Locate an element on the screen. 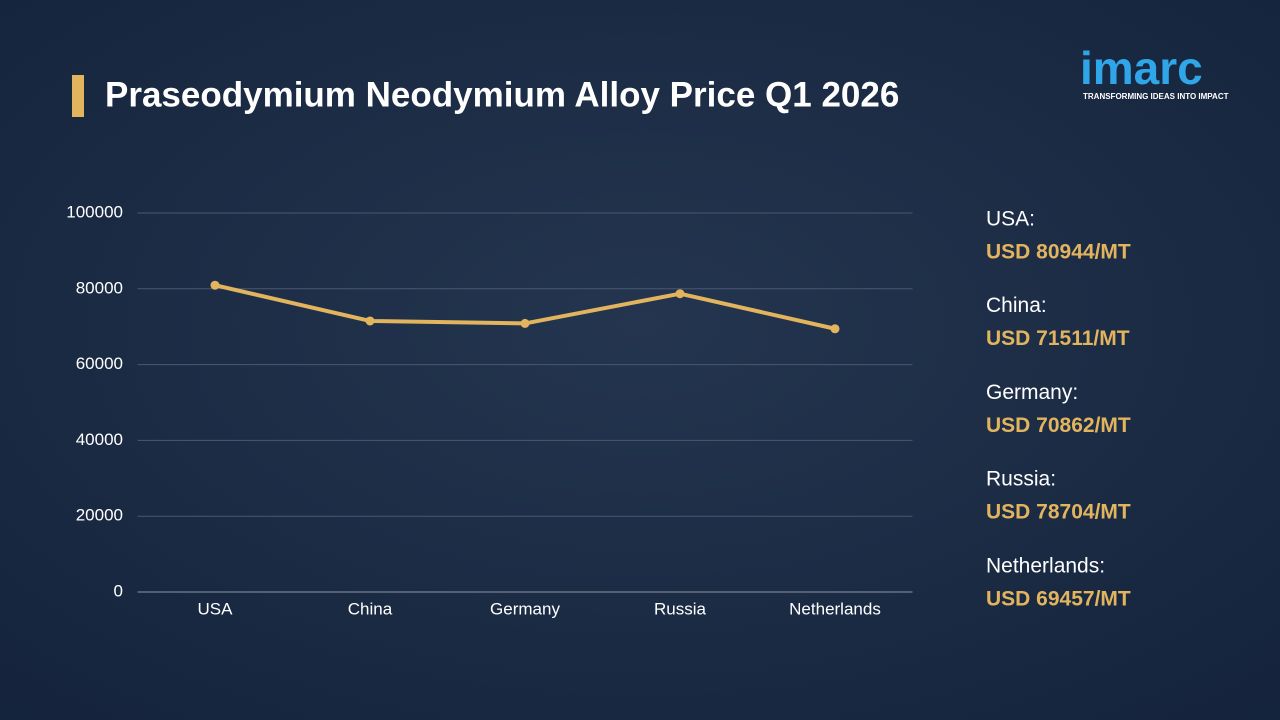  x-tick-label: Russia is located at coordinates (680, 608).